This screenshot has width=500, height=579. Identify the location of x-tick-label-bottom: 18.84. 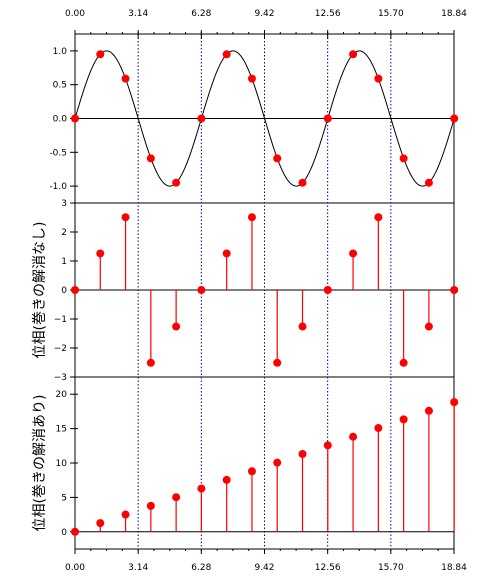
(454, 568).